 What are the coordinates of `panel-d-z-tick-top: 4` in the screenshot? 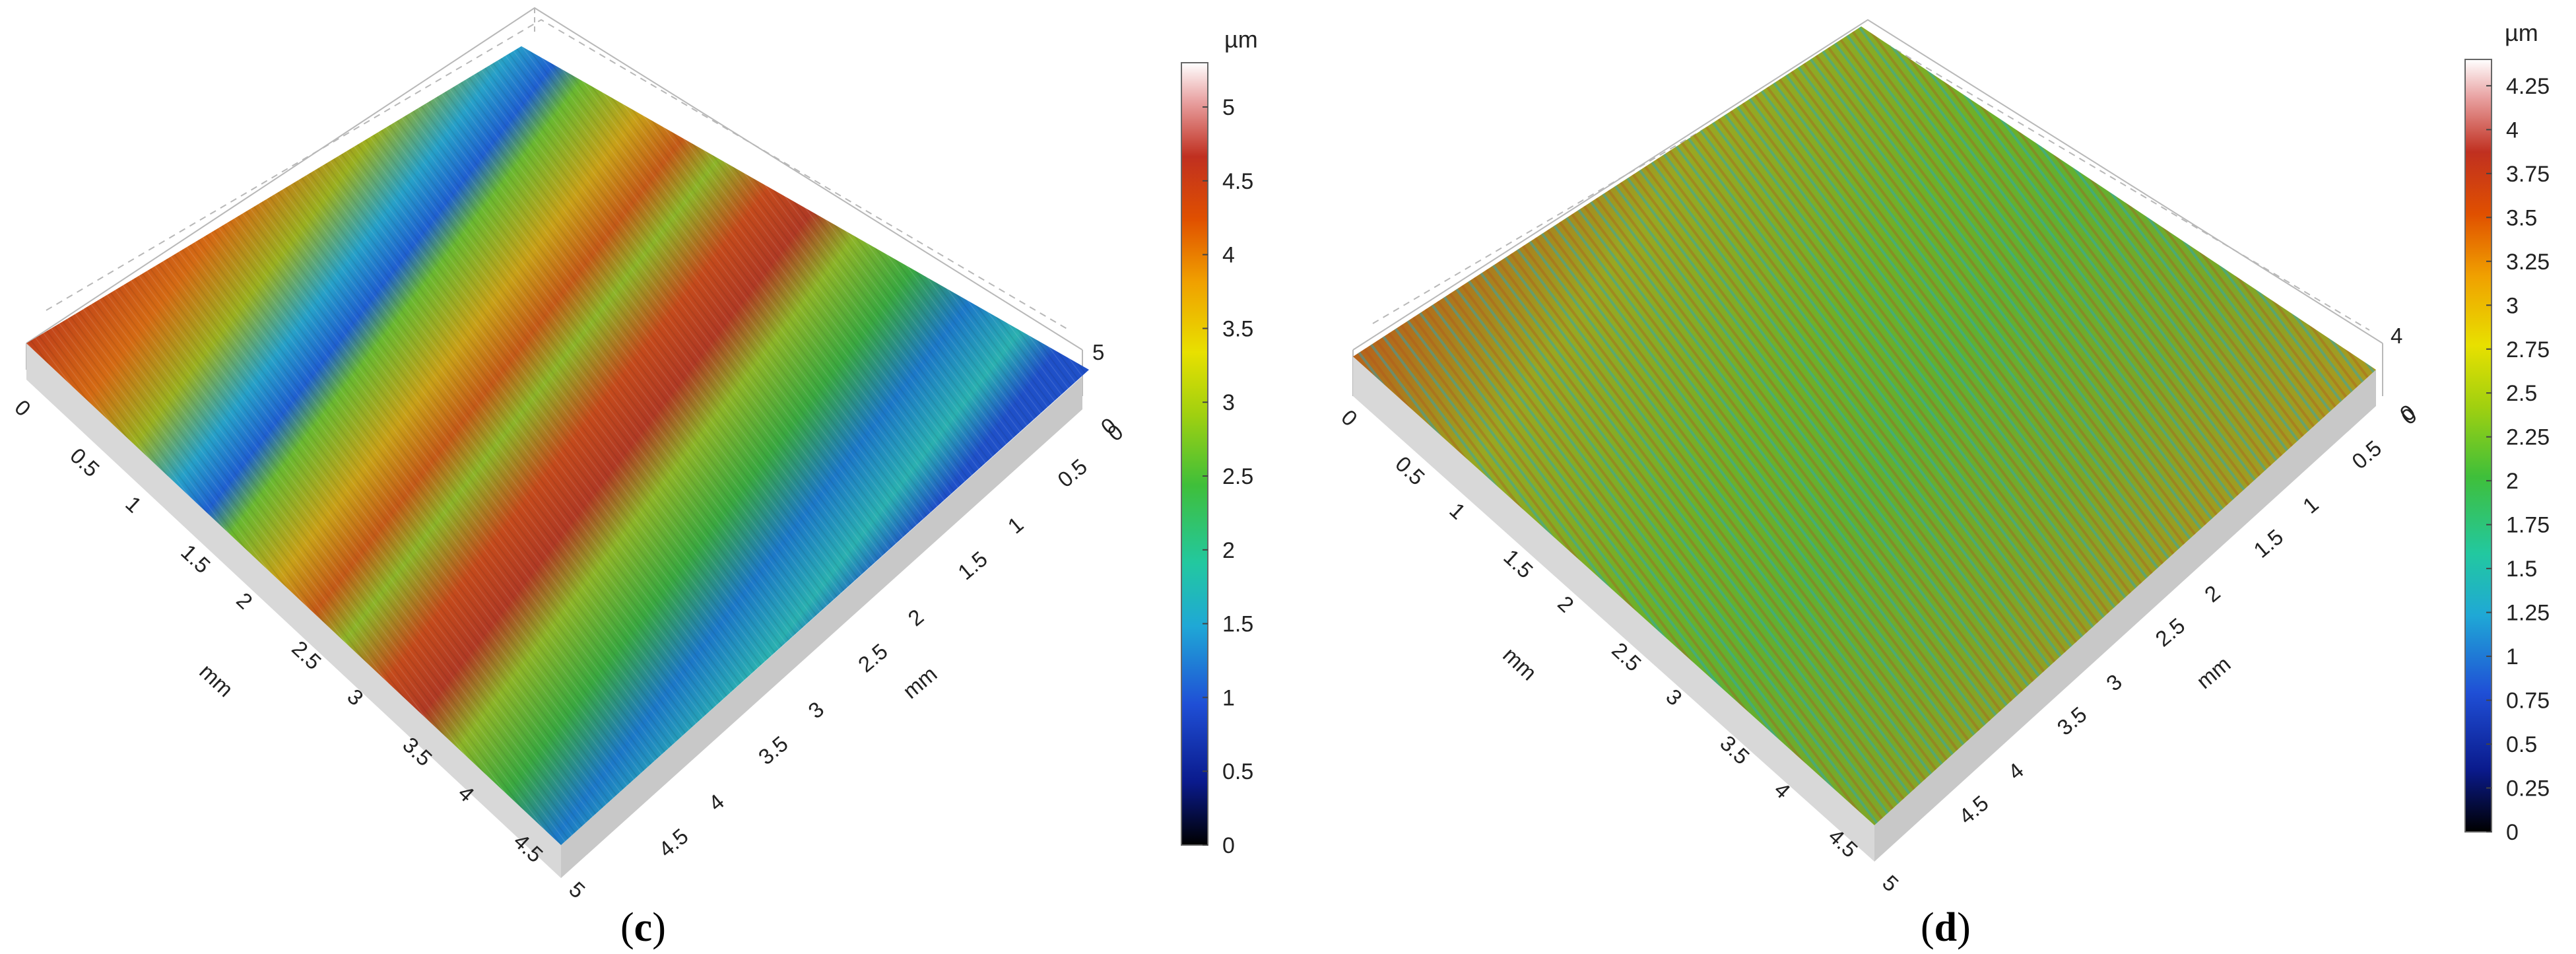 It's located at (2396, 336).